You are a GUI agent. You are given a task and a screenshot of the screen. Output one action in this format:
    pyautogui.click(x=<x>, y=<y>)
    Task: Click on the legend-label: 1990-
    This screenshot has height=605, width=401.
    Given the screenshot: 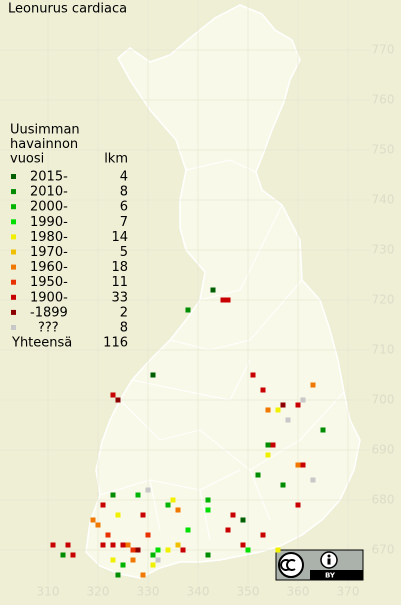 What is the action you would take?
    pyautogui.click(x=49, y=222)
    